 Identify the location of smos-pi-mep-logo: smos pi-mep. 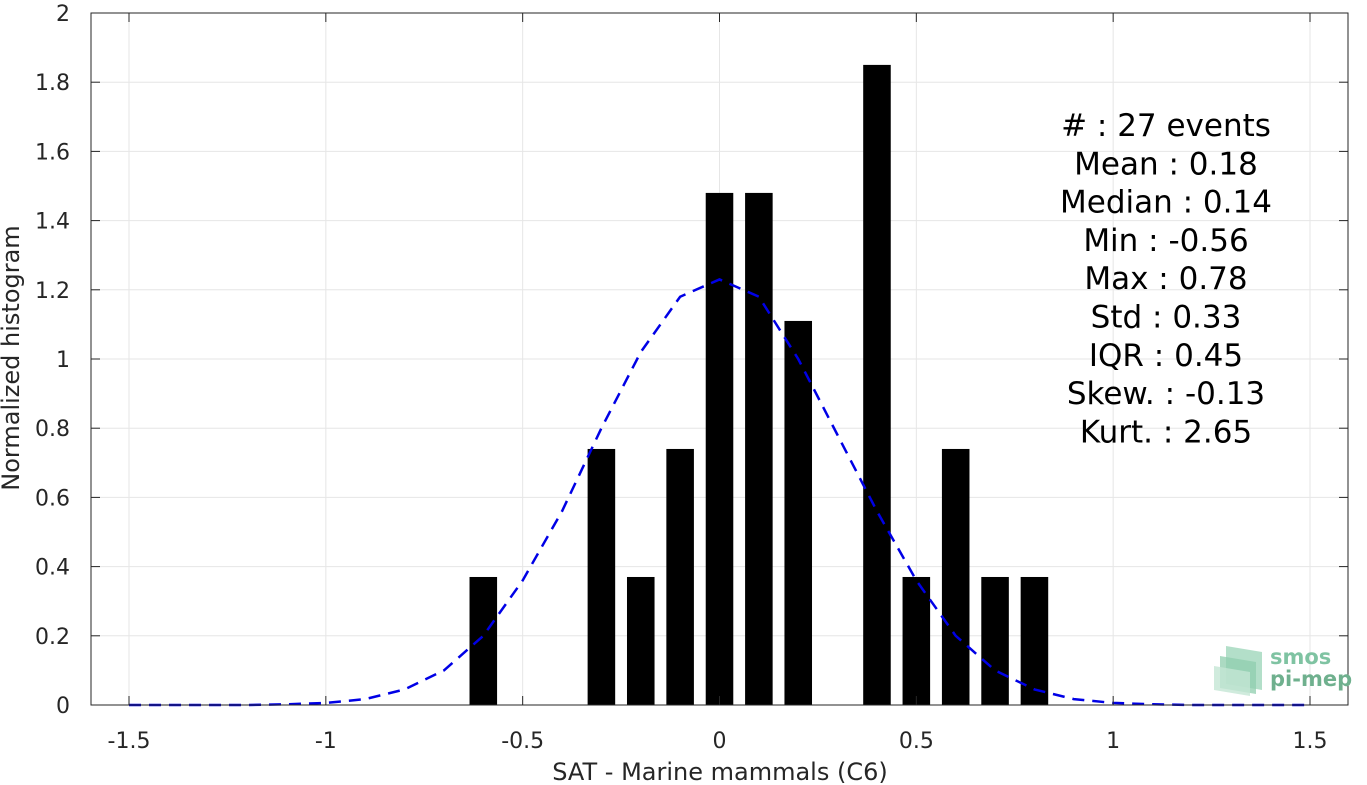
(1283, 670).